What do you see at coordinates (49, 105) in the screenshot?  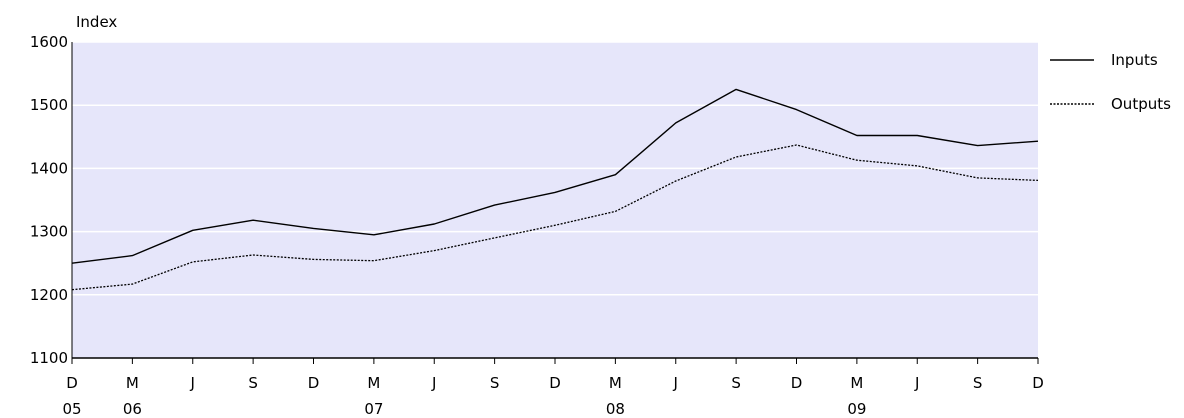 I see `y-tick-label: 1500` at bounding box center [49, 105].